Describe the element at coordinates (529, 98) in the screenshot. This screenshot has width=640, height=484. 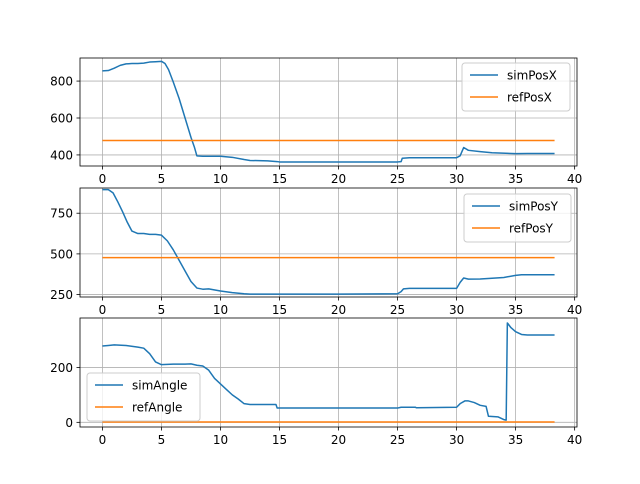
I see `legend-label: refPosX` at that location.